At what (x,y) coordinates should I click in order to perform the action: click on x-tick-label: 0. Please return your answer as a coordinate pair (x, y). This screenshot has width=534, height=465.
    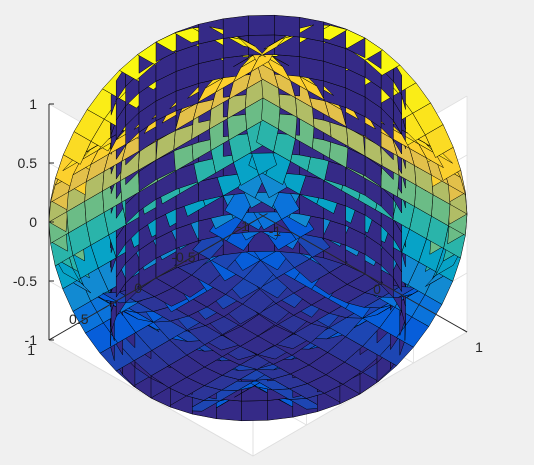
    Looking at the image, I should click on (377, 289).